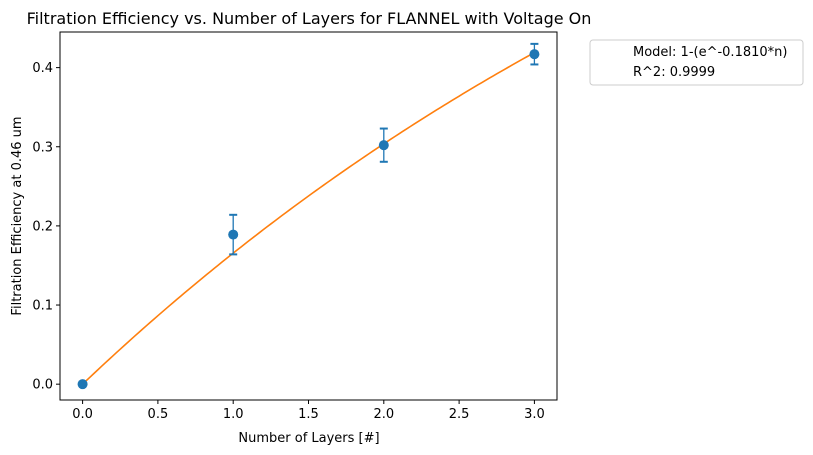 The height and width of the screenshot is (455, 813). I want to click on x-tick-label: 1.0, so click(233, 414).